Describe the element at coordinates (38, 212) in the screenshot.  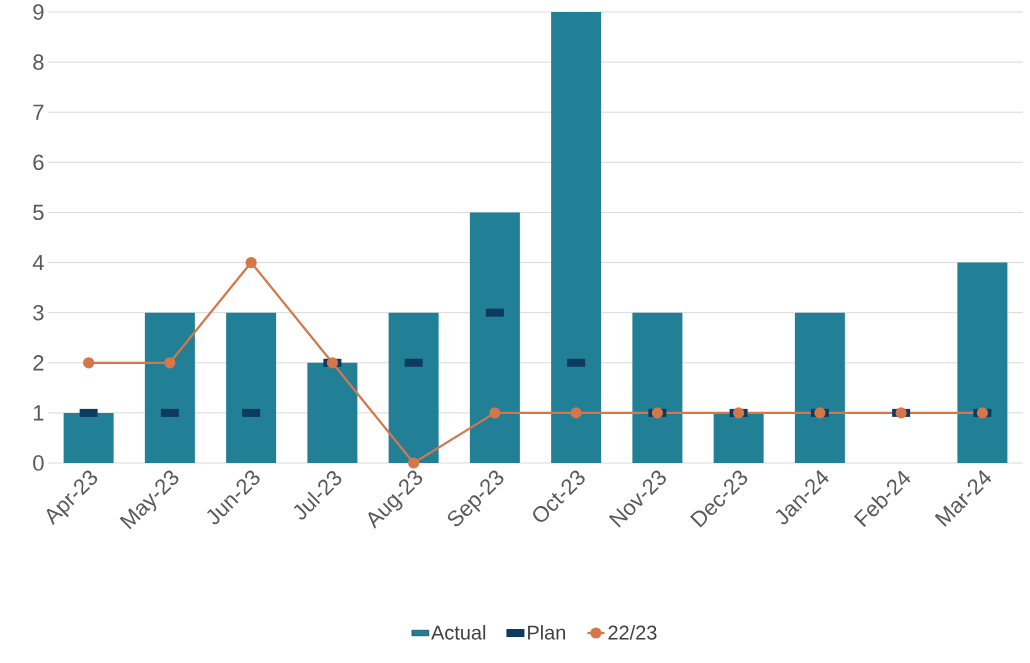
I see `y-tick-label: 5` at that location.